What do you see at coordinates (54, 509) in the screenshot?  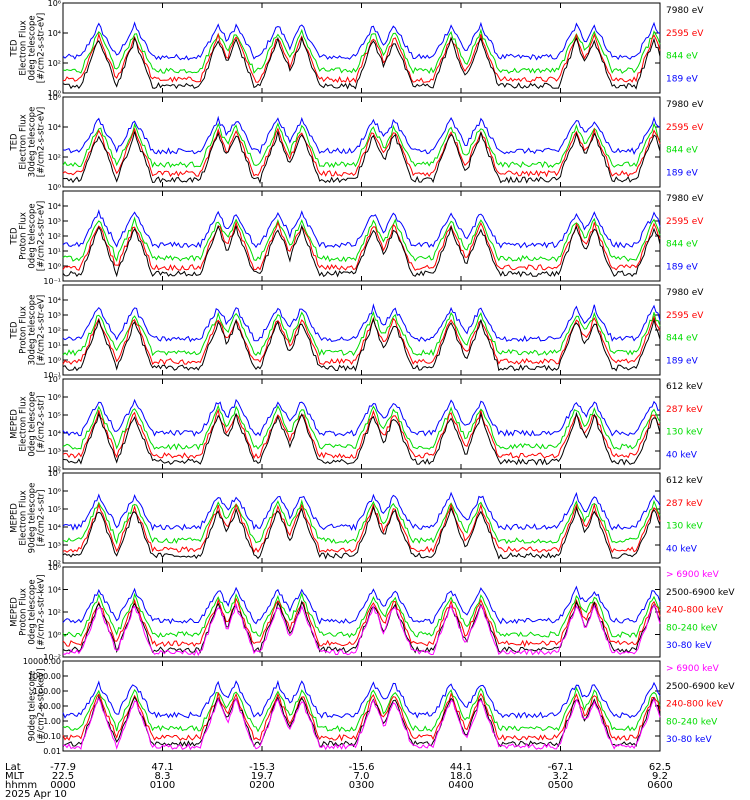 I see `y-tick-label: 10⁵` at bounding box center [54, 509].